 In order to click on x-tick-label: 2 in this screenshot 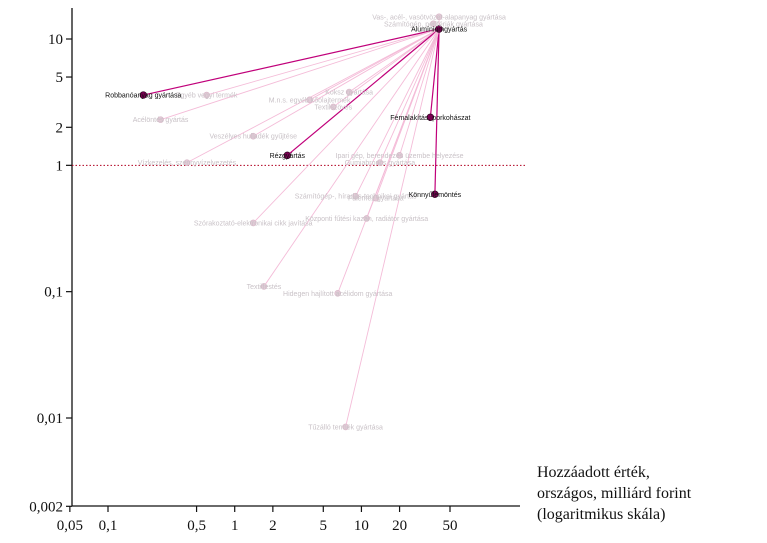, I will do `click(273, 526)`.